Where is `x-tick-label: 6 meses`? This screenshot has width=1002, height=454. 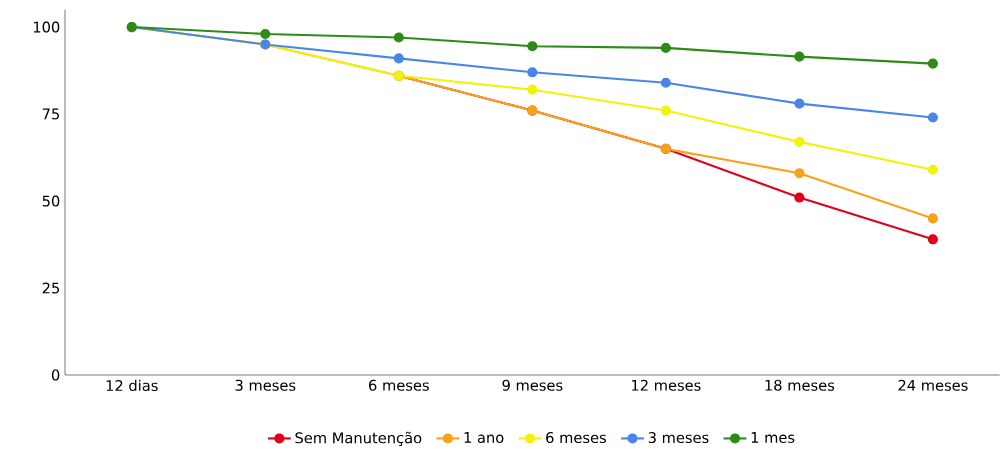 x-tick-label: 6 meses is located at coordinates (399, 385).